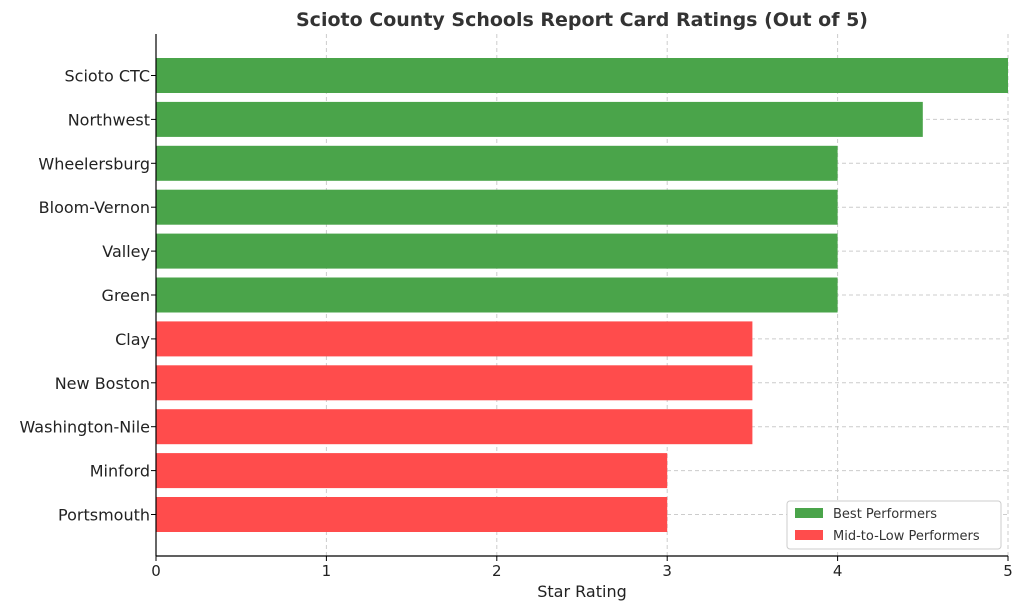 The height and width of the screenshot is (611, 1024). What do you see at coordinates (126, 251) in the screenshot?
I see `category-label: Valley` at bounding box center [126, 251].